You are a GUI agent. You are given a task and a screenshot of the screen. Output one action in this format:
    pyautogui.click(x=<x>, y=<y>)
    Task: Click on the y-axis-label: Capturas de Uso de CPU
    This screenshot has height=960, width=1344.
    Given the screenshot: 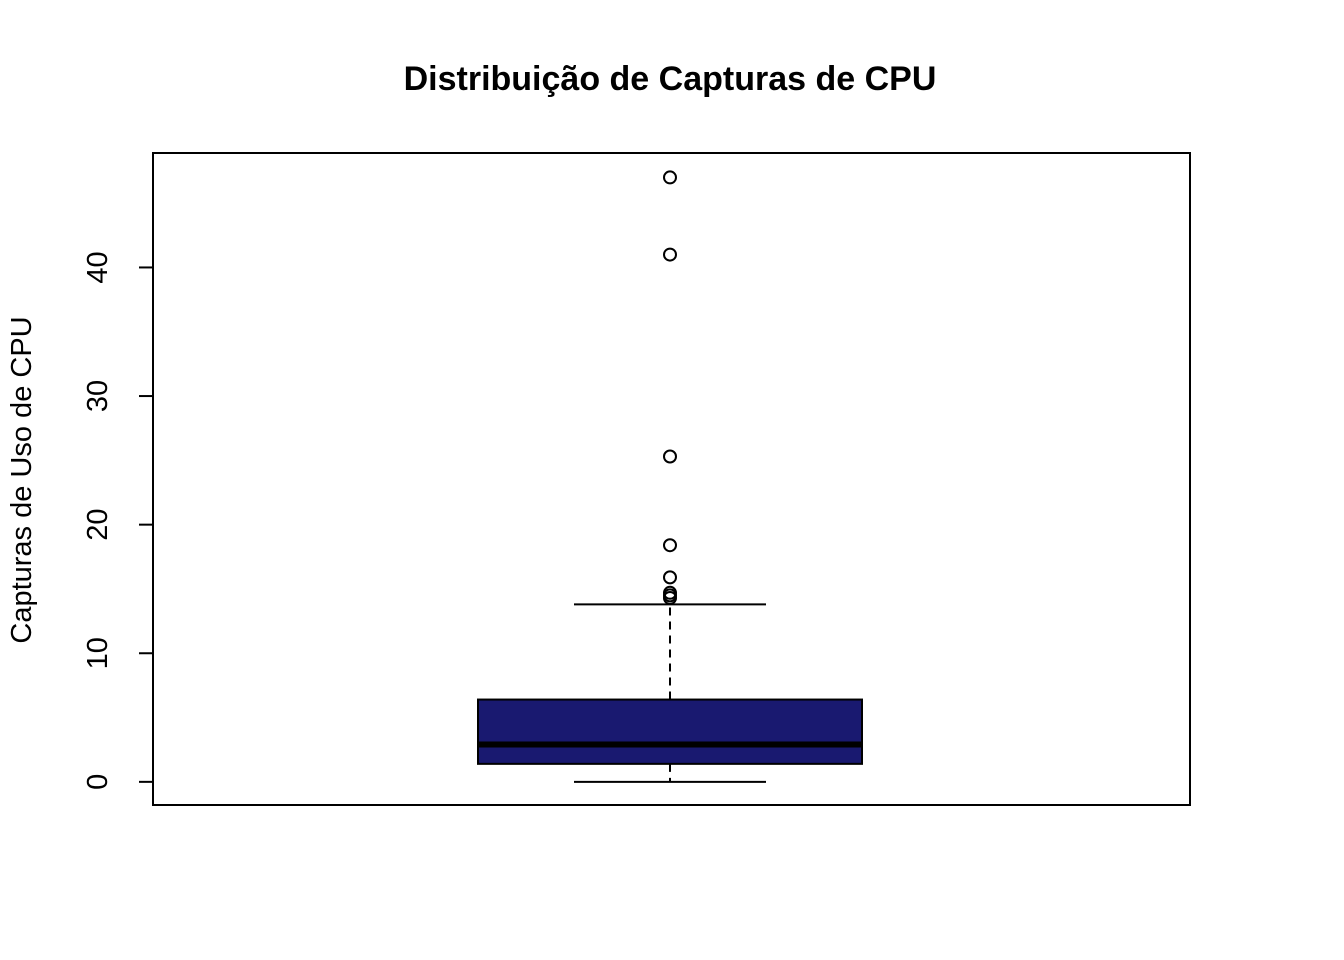 What is the action you would take?
    pyautogui.click(x=22, y=479)
    